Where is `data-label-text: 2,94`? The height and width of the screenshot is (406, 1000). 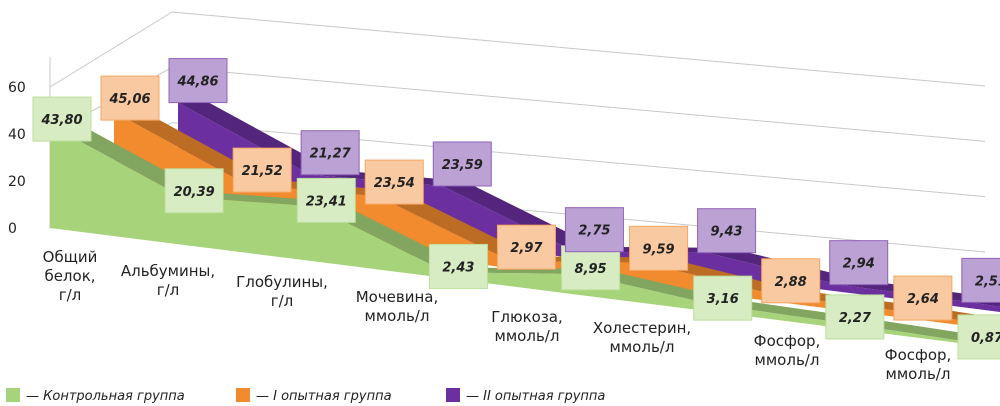 data-label-text: 2,94 is located at coordinates (859, 264).